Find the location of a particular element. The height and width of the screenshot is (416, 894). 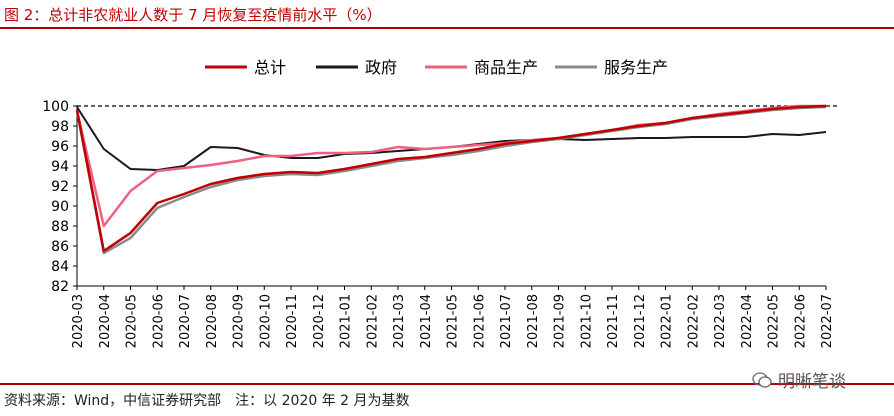

x-tick-label: 2022-06 is located at coordinates (800, 321).